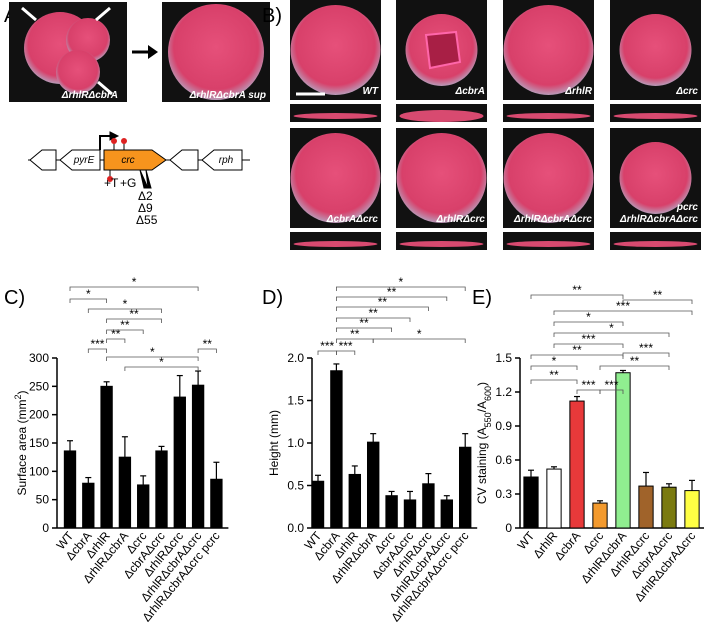 The height and width of the screenshot is (634, 711). Describe the element at coordinates (39, 386) in the screenshot. I see `y-tick-label: 250` at that location.